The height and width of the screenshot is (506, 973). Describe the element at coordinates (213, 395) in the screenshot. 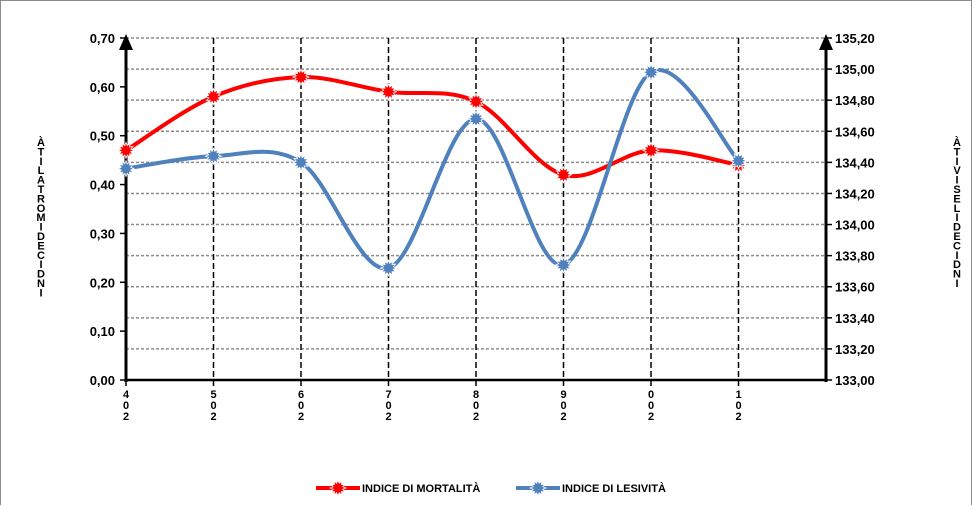

I see `x-axis-tick-char: 5` at that location.